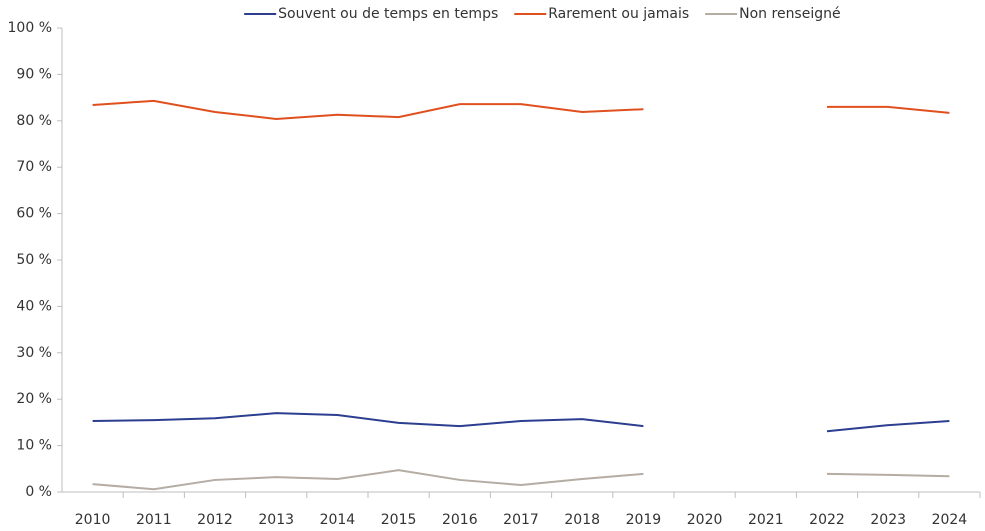 This screenshot has width=985, height=531. Describe the element at coordinates (38, 492) in the screenshot. I see `y-tick-label: 0 %` at that location.